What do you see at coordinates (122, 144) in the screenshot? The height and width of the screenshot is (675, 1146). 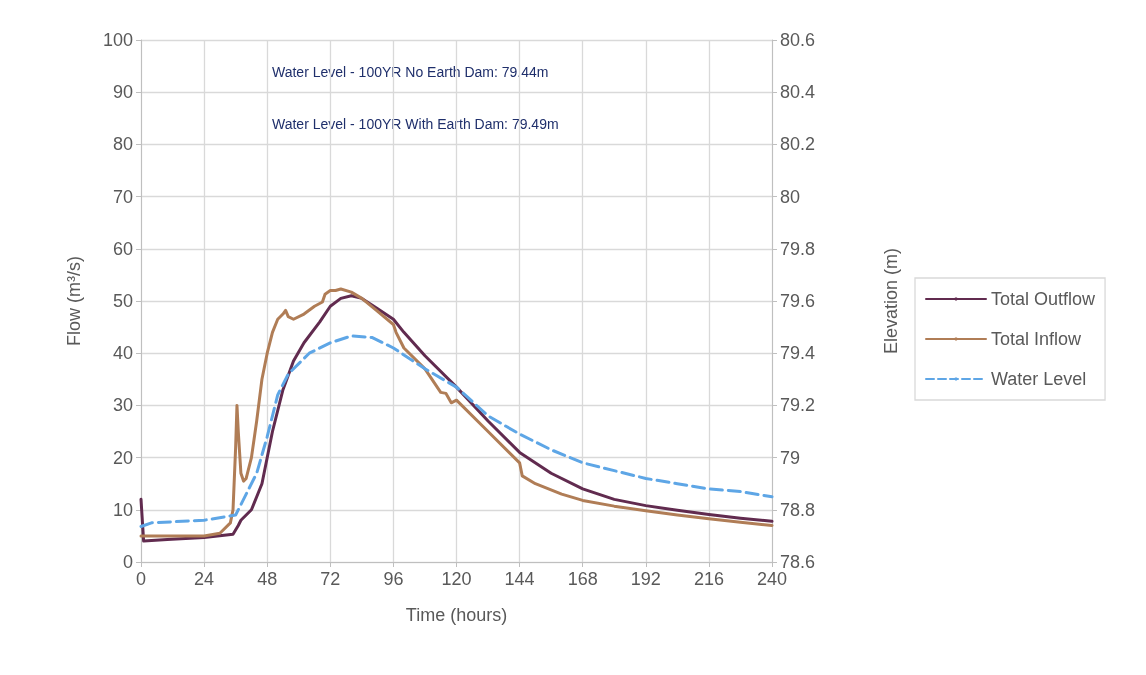 I see `y-tick-label: 80` at bounding box center [122, 144].